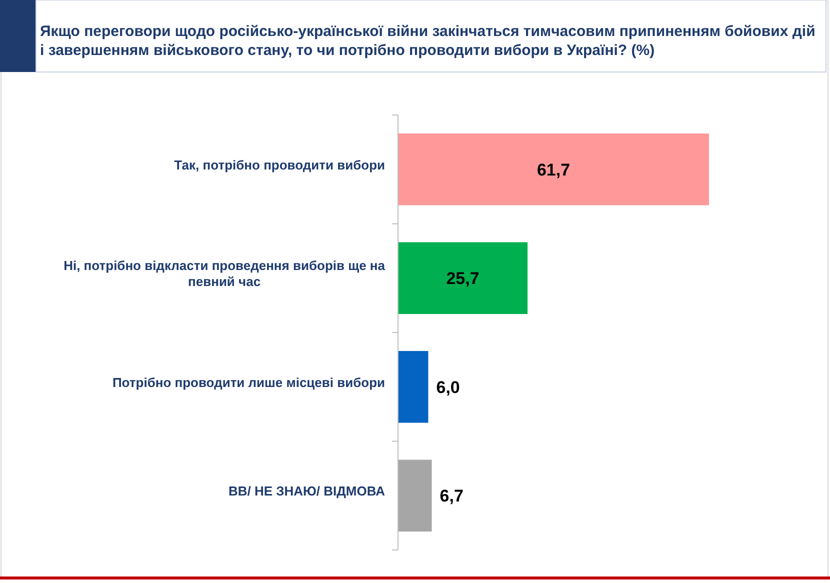  I want to click on y-tick-label: Так, потрібно проводити вибори, so click(280, 164).